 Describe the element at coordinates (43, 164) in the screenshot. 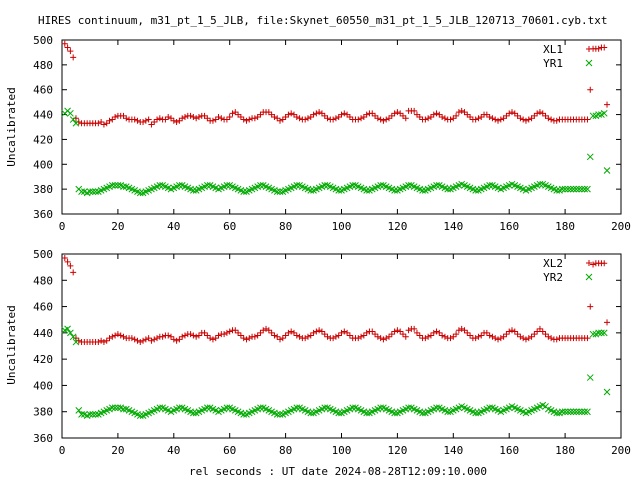

I see `y-tick-label: 400` at that location.